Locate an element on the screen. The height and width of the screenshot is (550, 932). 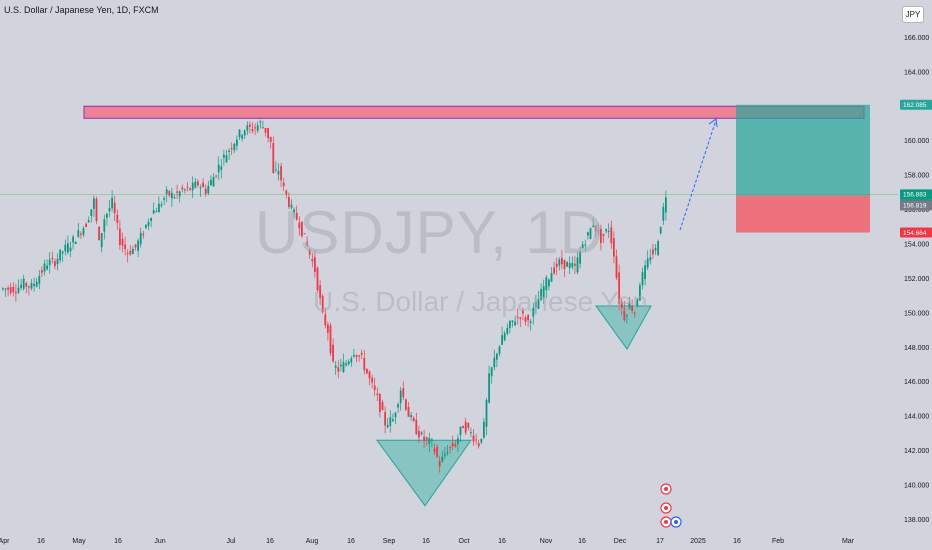
x-tick-label: Jun is located at coordinates (159, 541).